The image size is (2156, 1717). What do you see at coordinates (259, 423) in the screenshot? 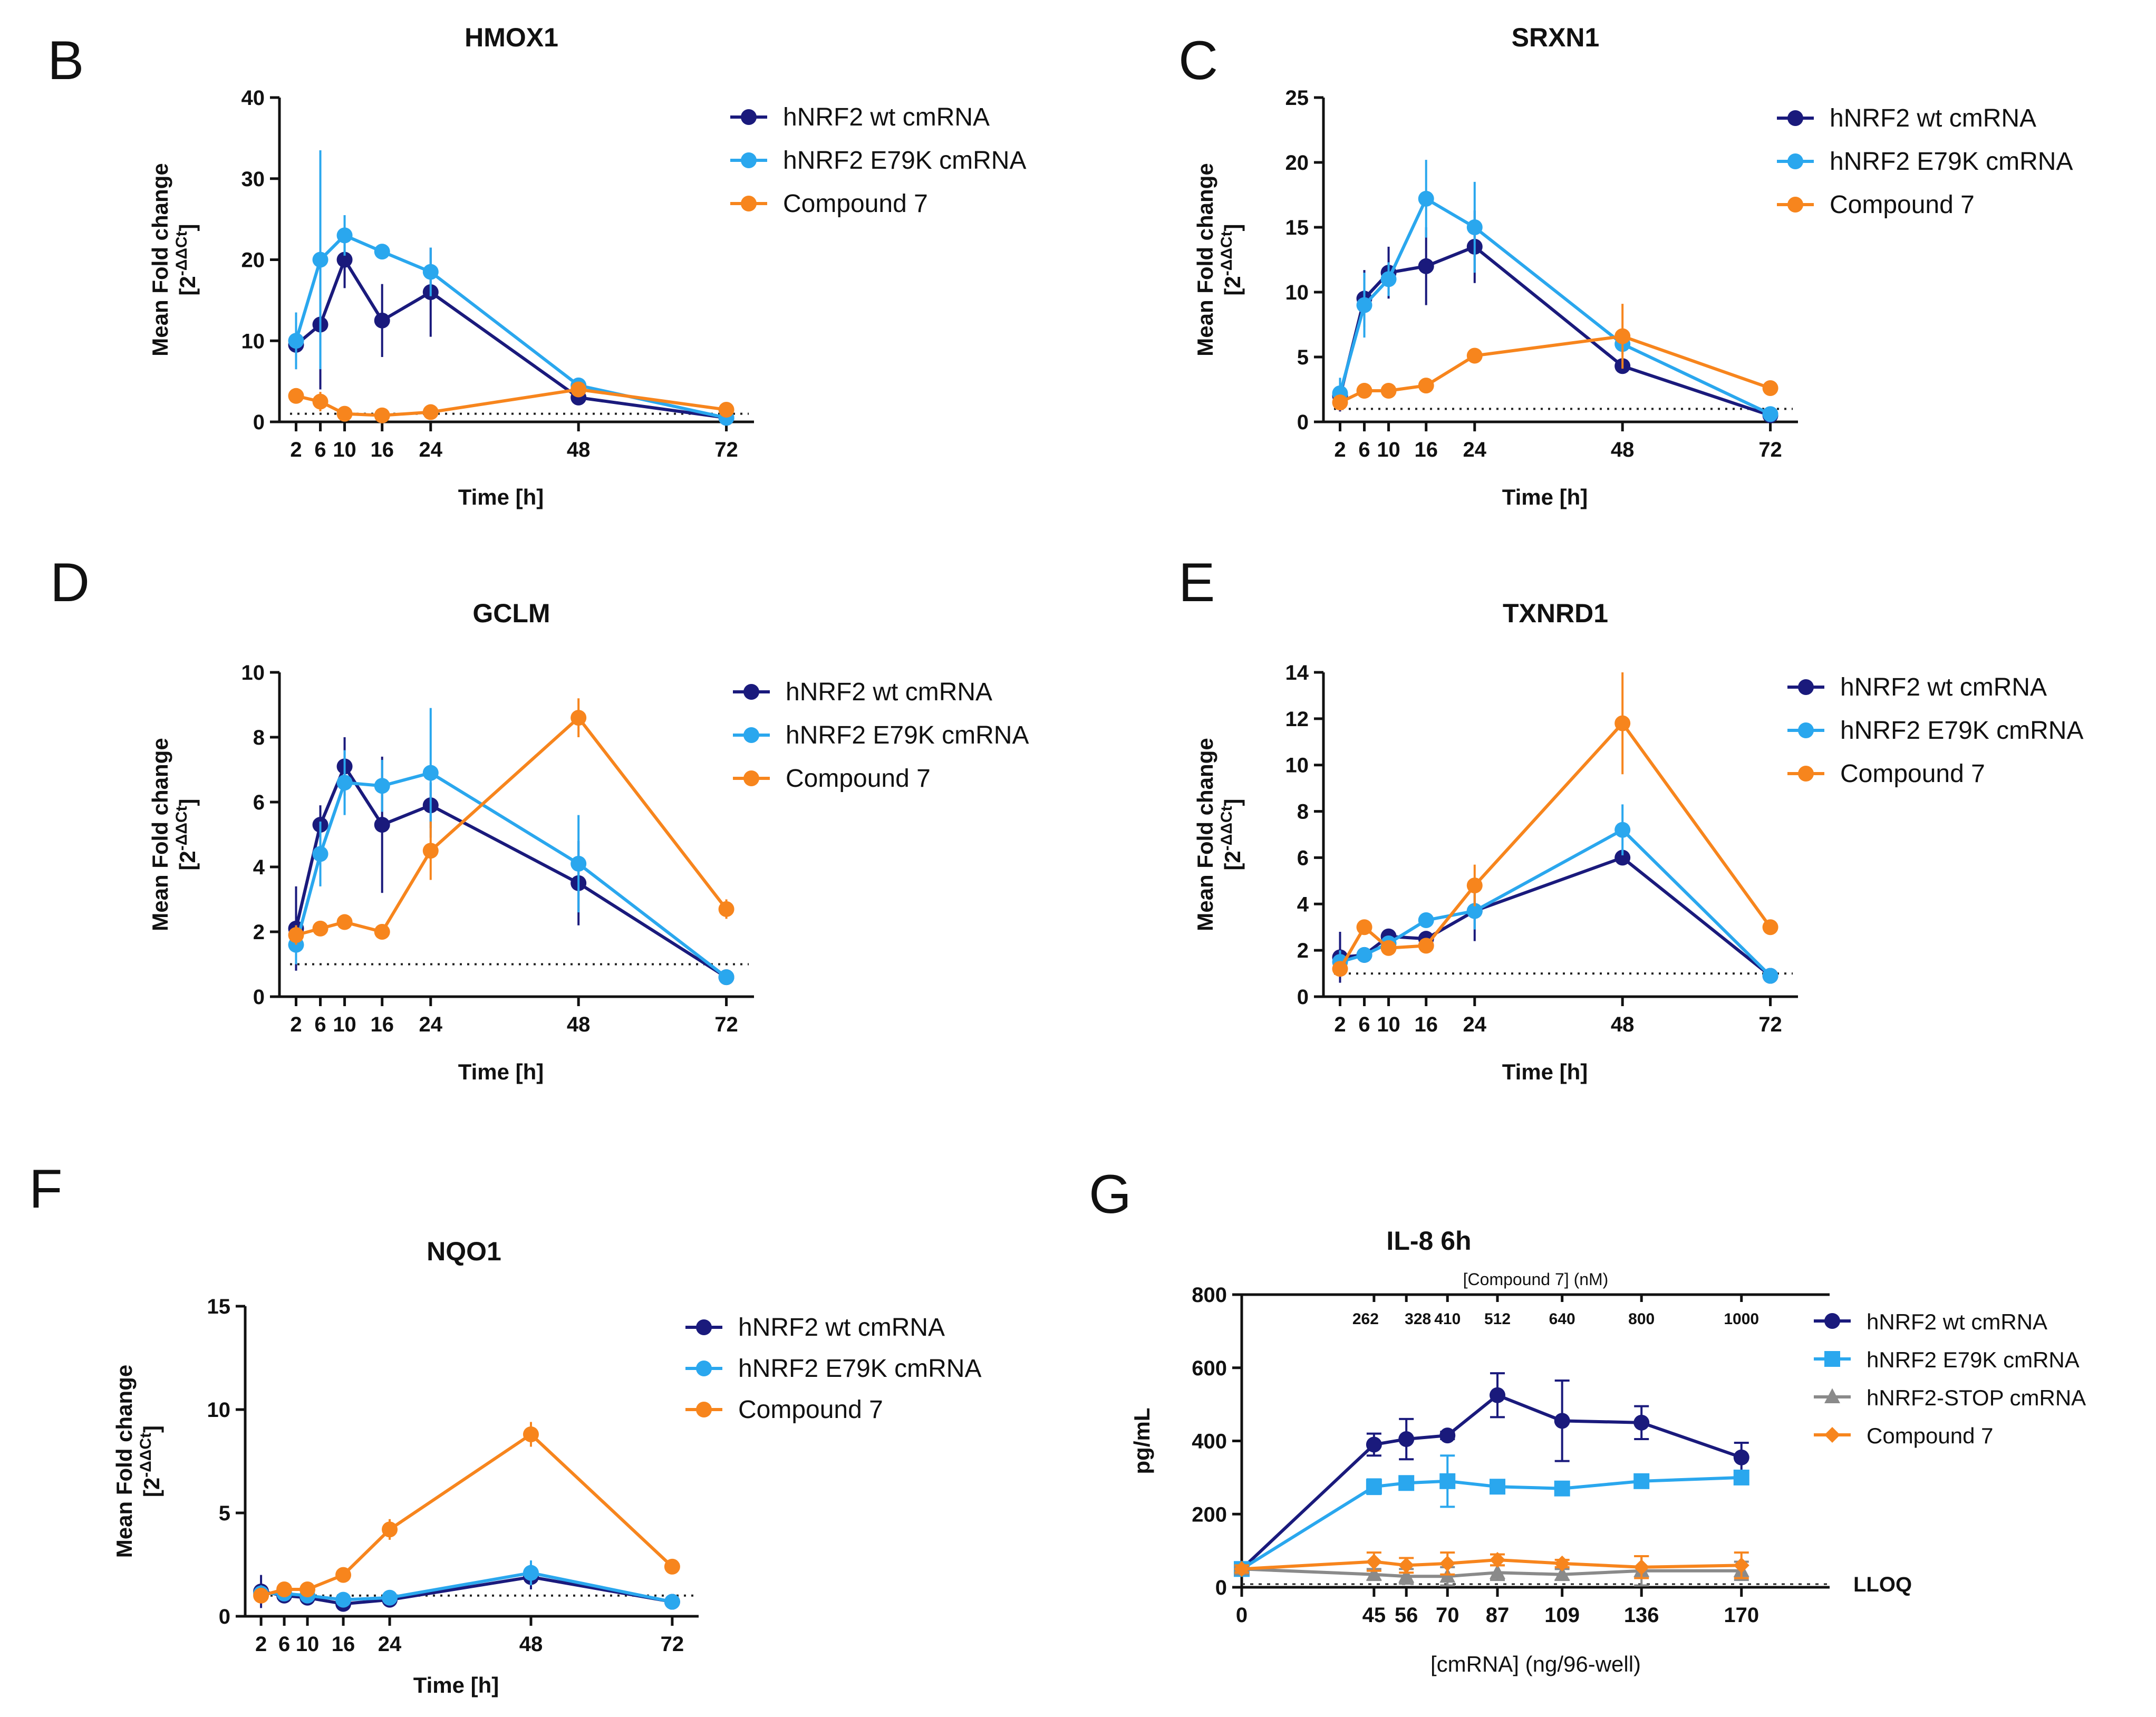
I see `y-tick-label: 0` at bounding box center [259, 423].